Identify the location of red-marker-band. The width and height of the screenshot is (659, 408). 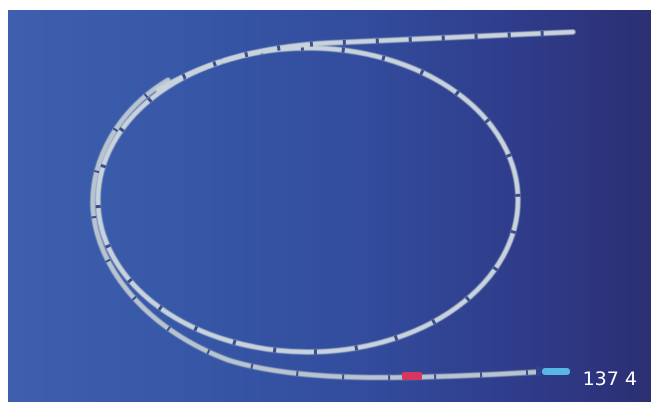
(412, 376).